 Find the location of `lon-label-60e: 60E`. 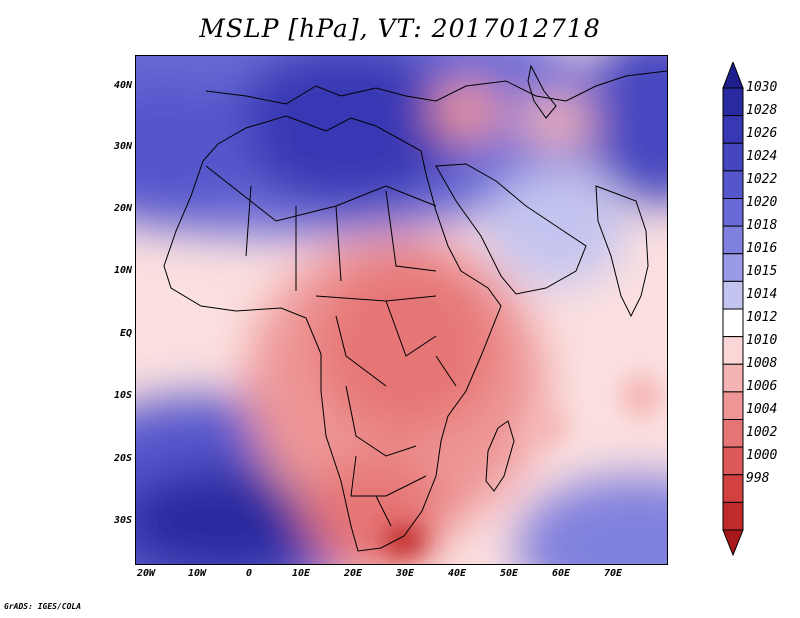

lon-label-60e: 60E is located at coordinates (561, 573).